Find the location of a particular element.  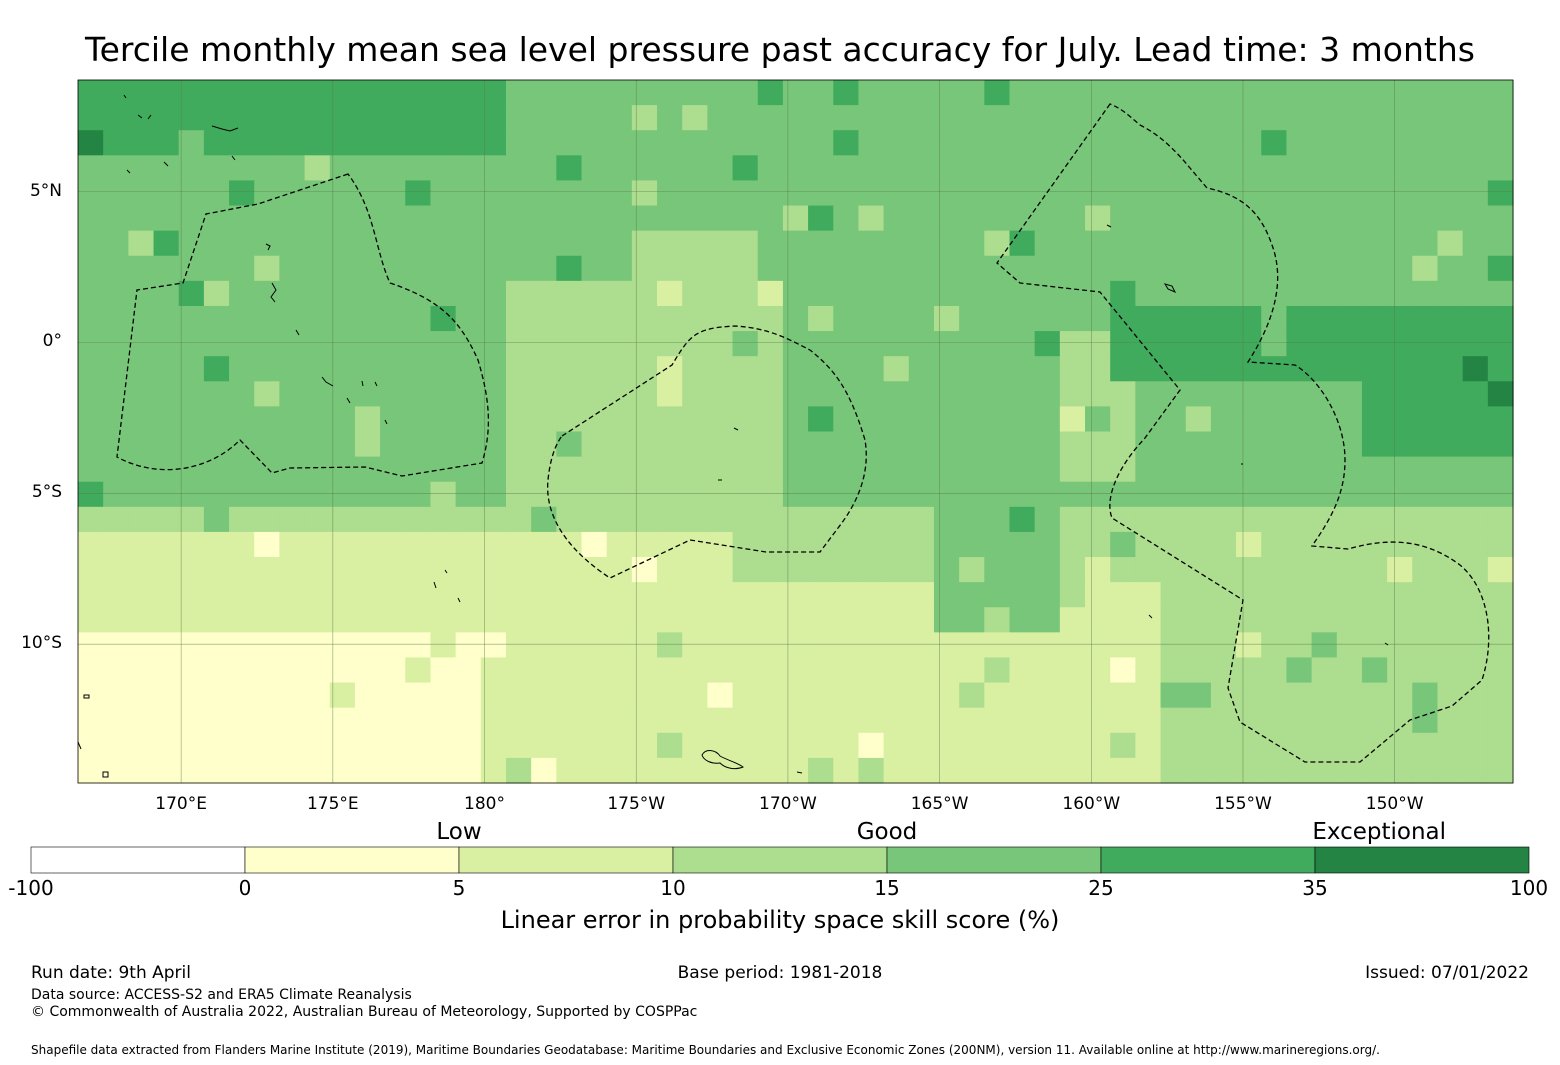

colorbar-segment is located at coordinates (138, 860).